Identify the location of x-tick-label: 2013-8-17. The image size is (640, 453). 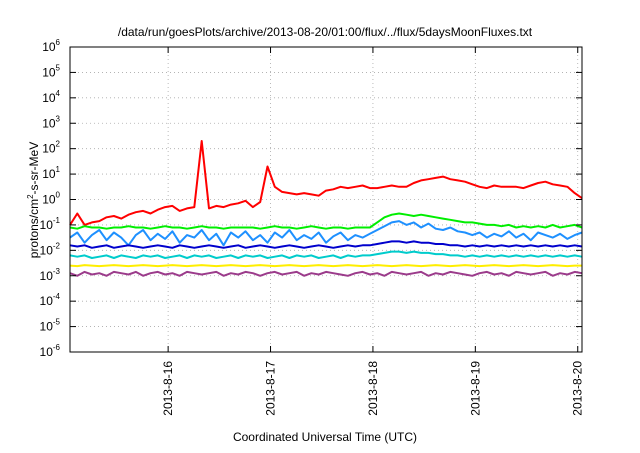
(271, 388).